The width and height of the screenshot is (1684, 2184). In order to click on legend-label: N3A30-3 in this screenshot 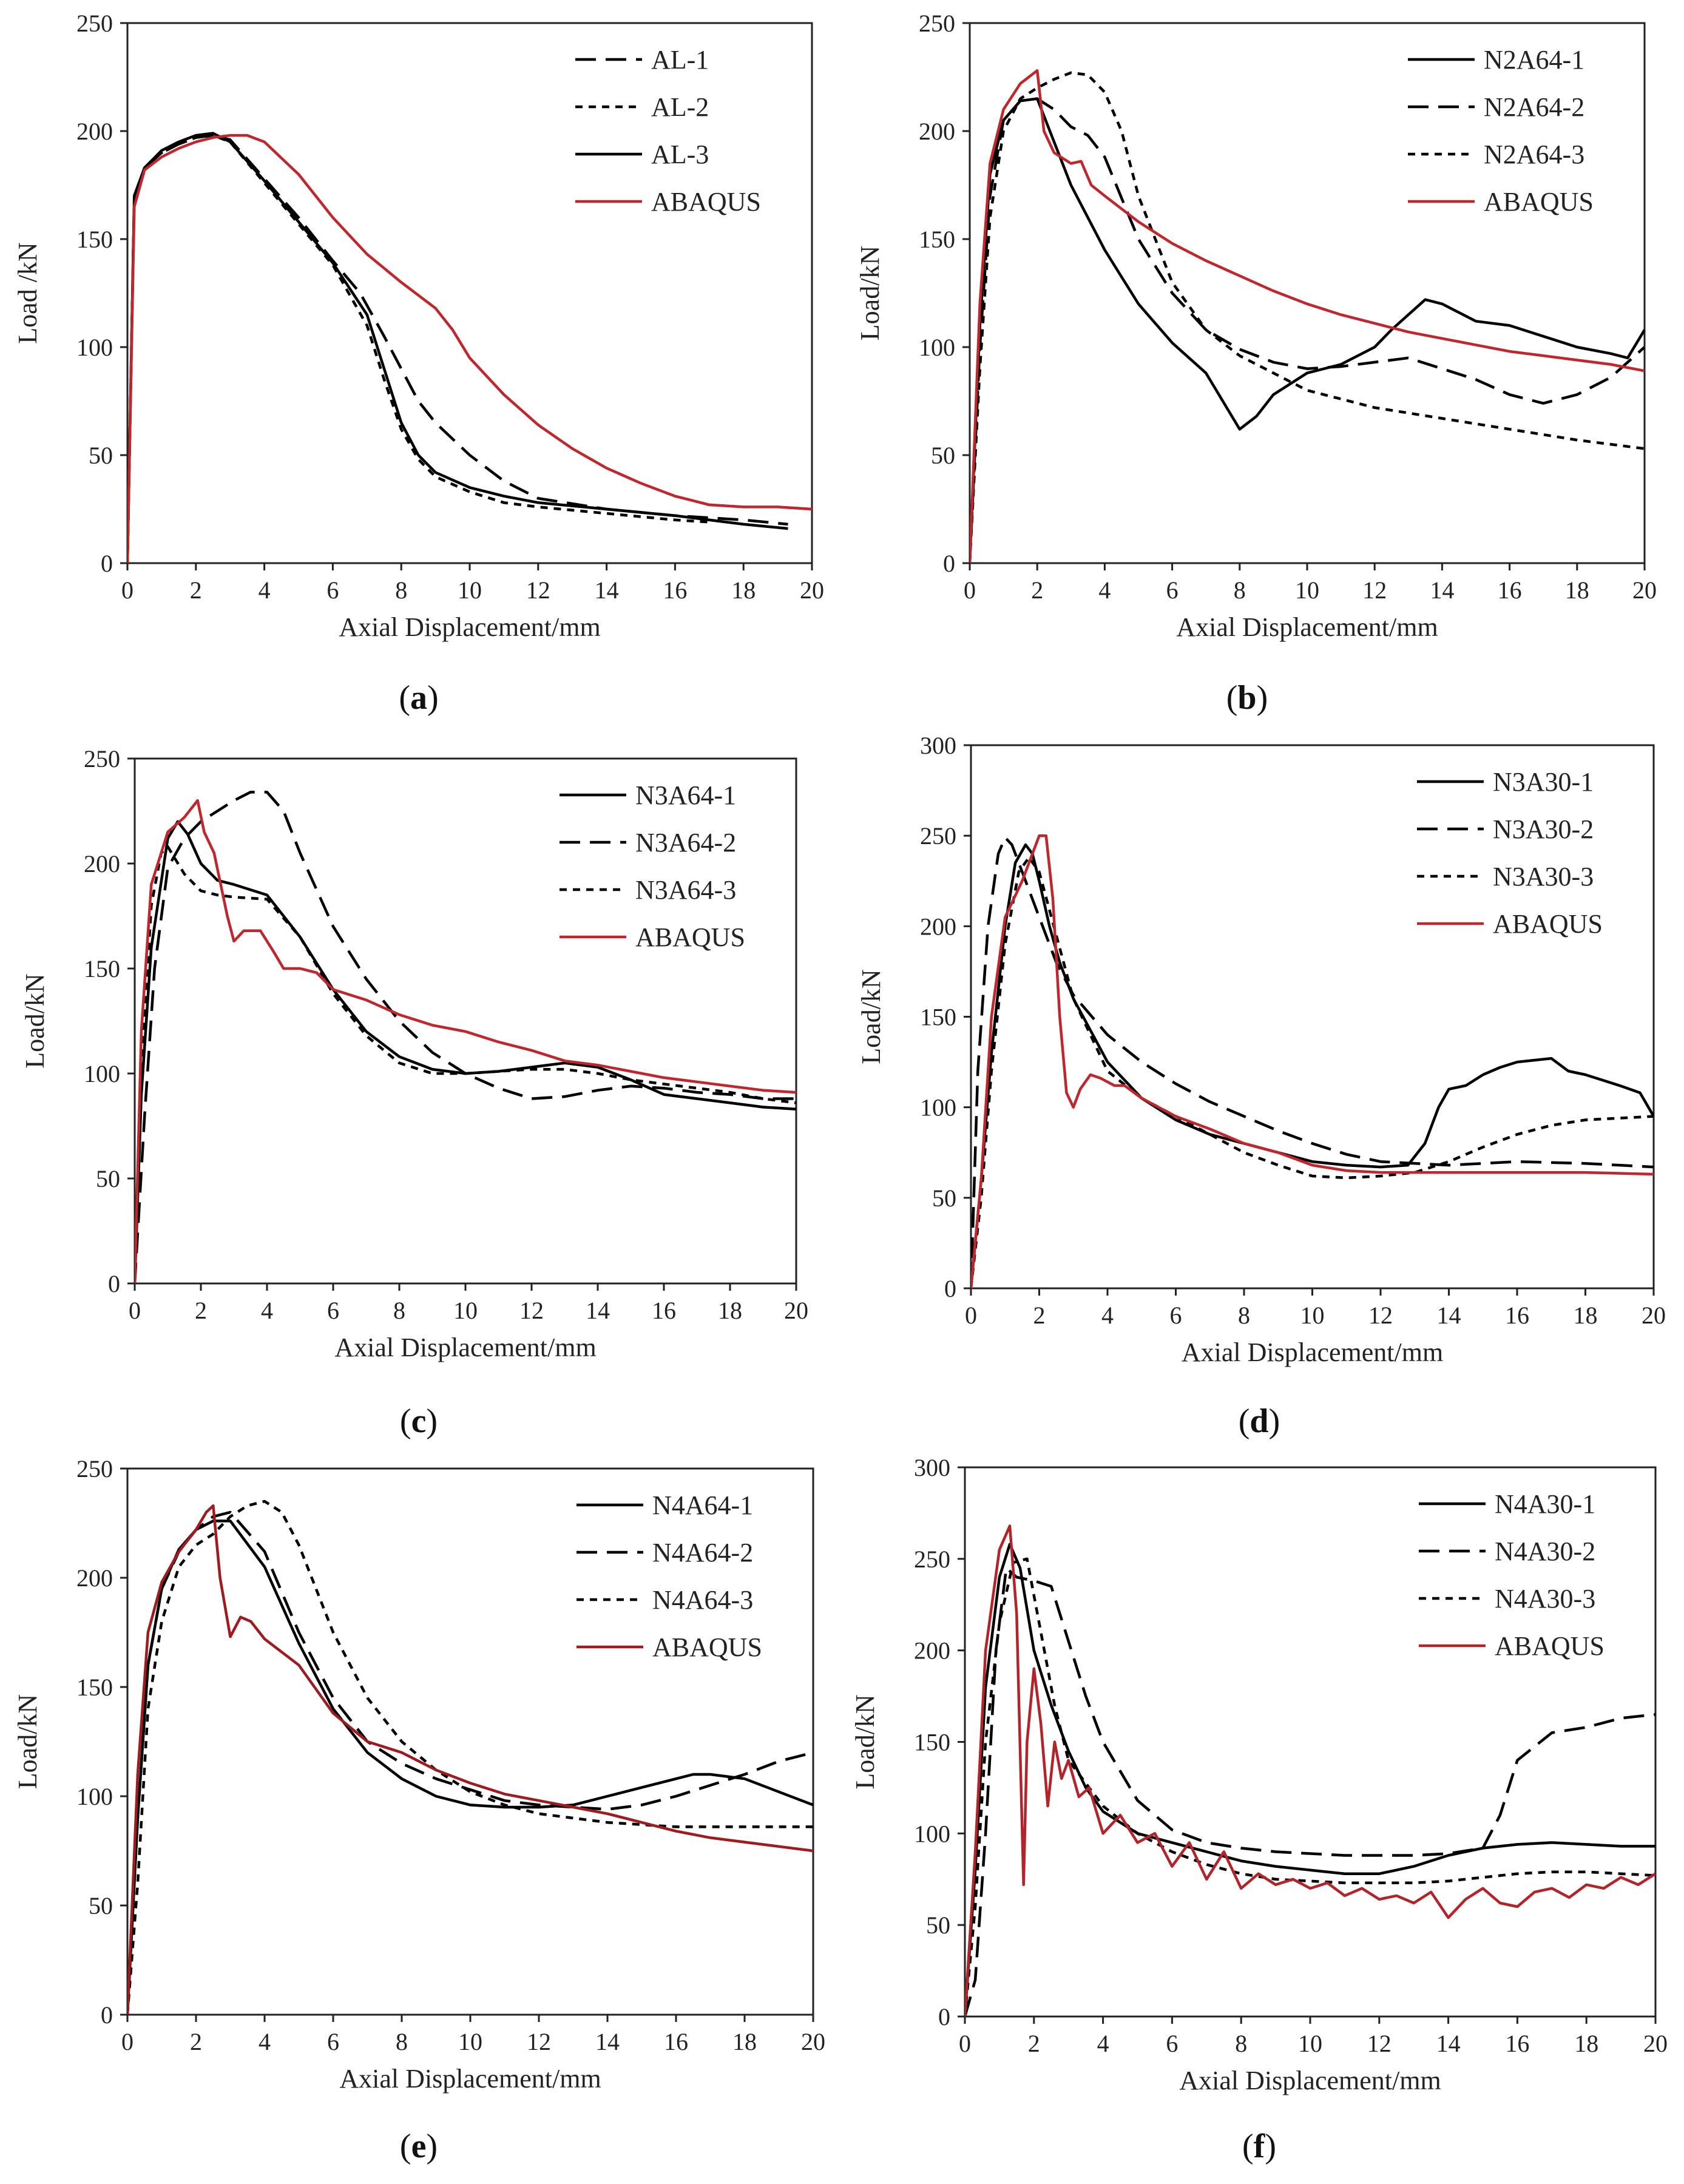, I will do `click(1544, 876)`.